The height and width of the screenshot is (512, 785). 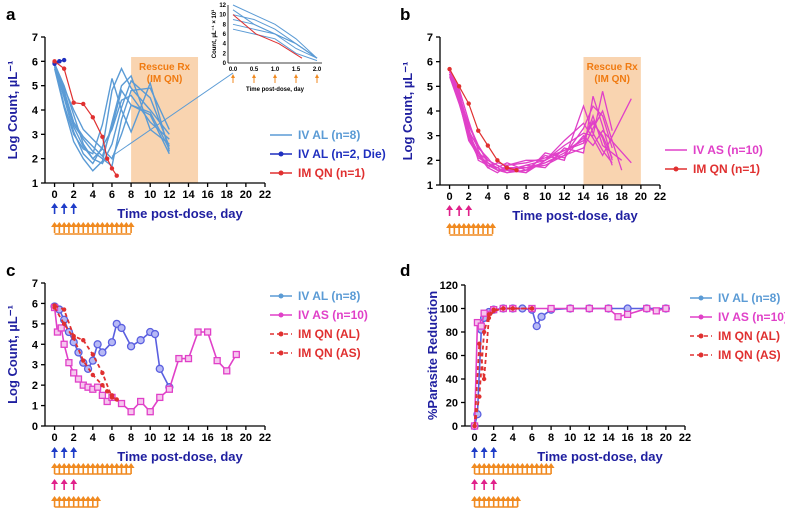 What do you see at coordinates (74, 195) in the screenshot?
I see `x-tick-label: 2` at bounding box center [74, 195].